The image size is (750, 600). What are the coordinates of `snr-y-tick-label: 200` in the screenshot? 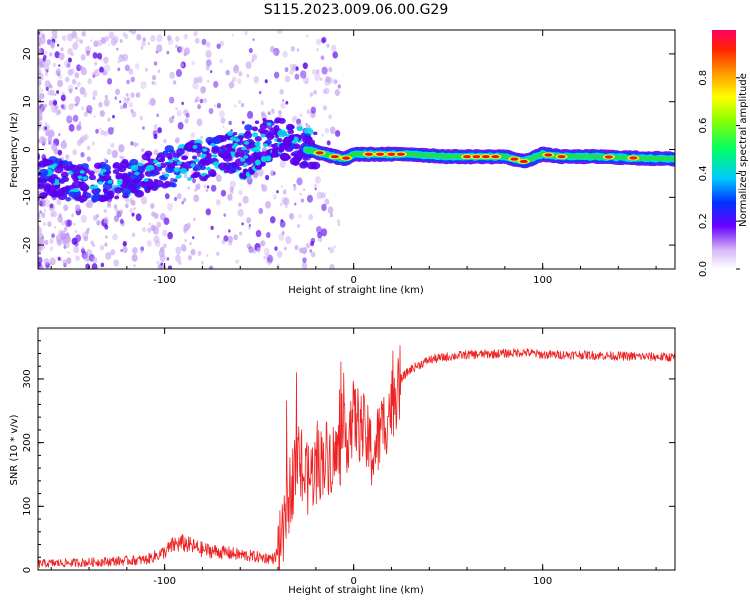 It's located at (27, 442).